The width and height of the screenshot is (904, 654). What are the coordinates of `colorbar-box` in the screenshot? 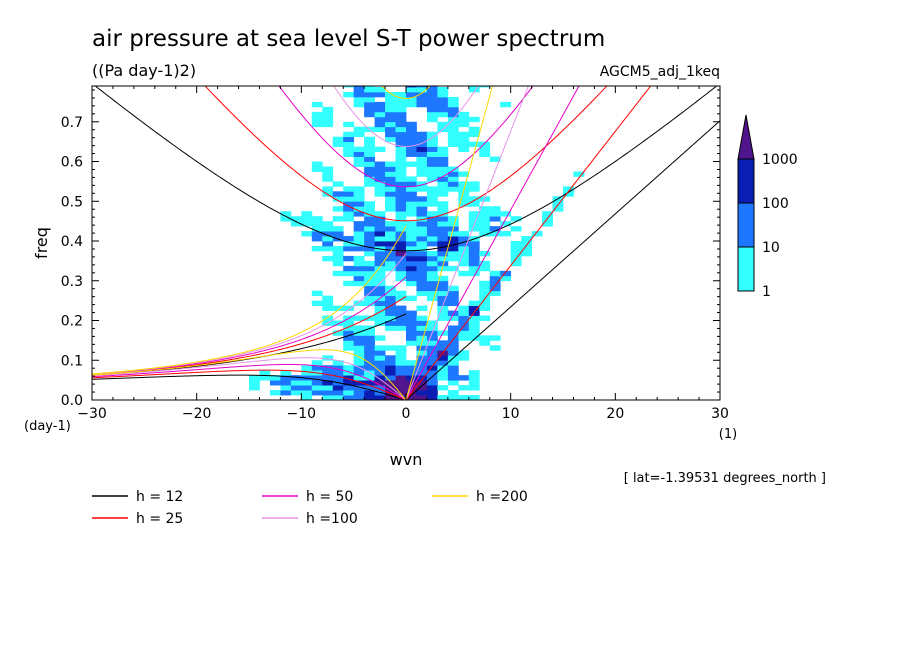 It's located at (746, 269).